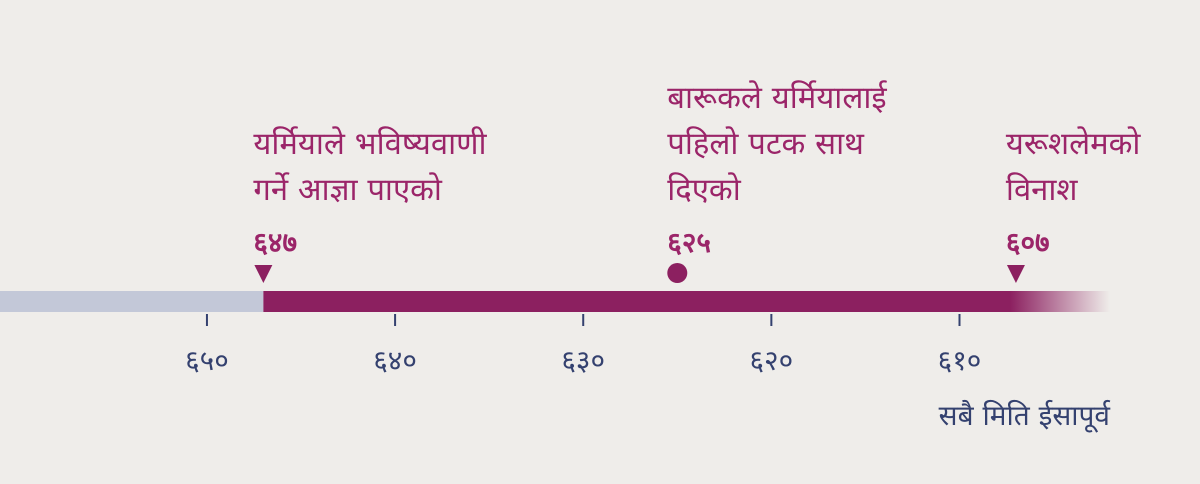 The image size is (1200, 484). What do you see at coordinates (207, 360) in the screenshot?
I see `x-tick-label: ६५०` at bounding box center [207, 360].